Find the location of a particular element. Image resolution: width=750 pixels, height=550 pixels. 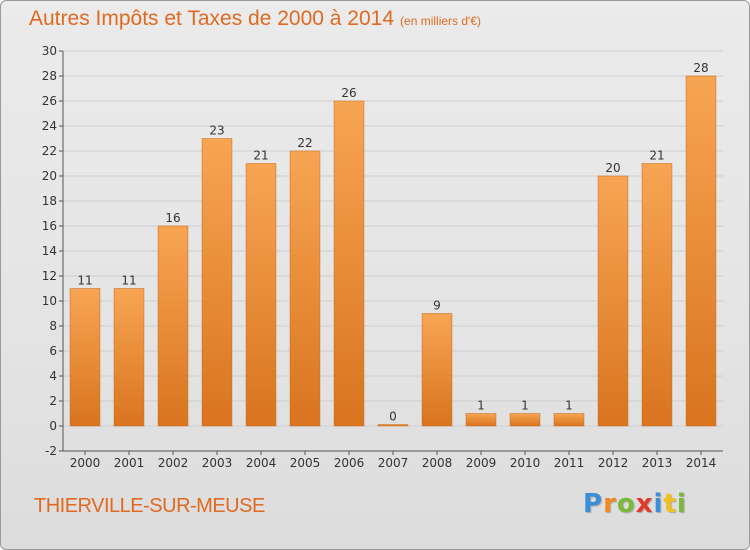

proxiti-logo: Proxiti is located at coordinates (635, 504).